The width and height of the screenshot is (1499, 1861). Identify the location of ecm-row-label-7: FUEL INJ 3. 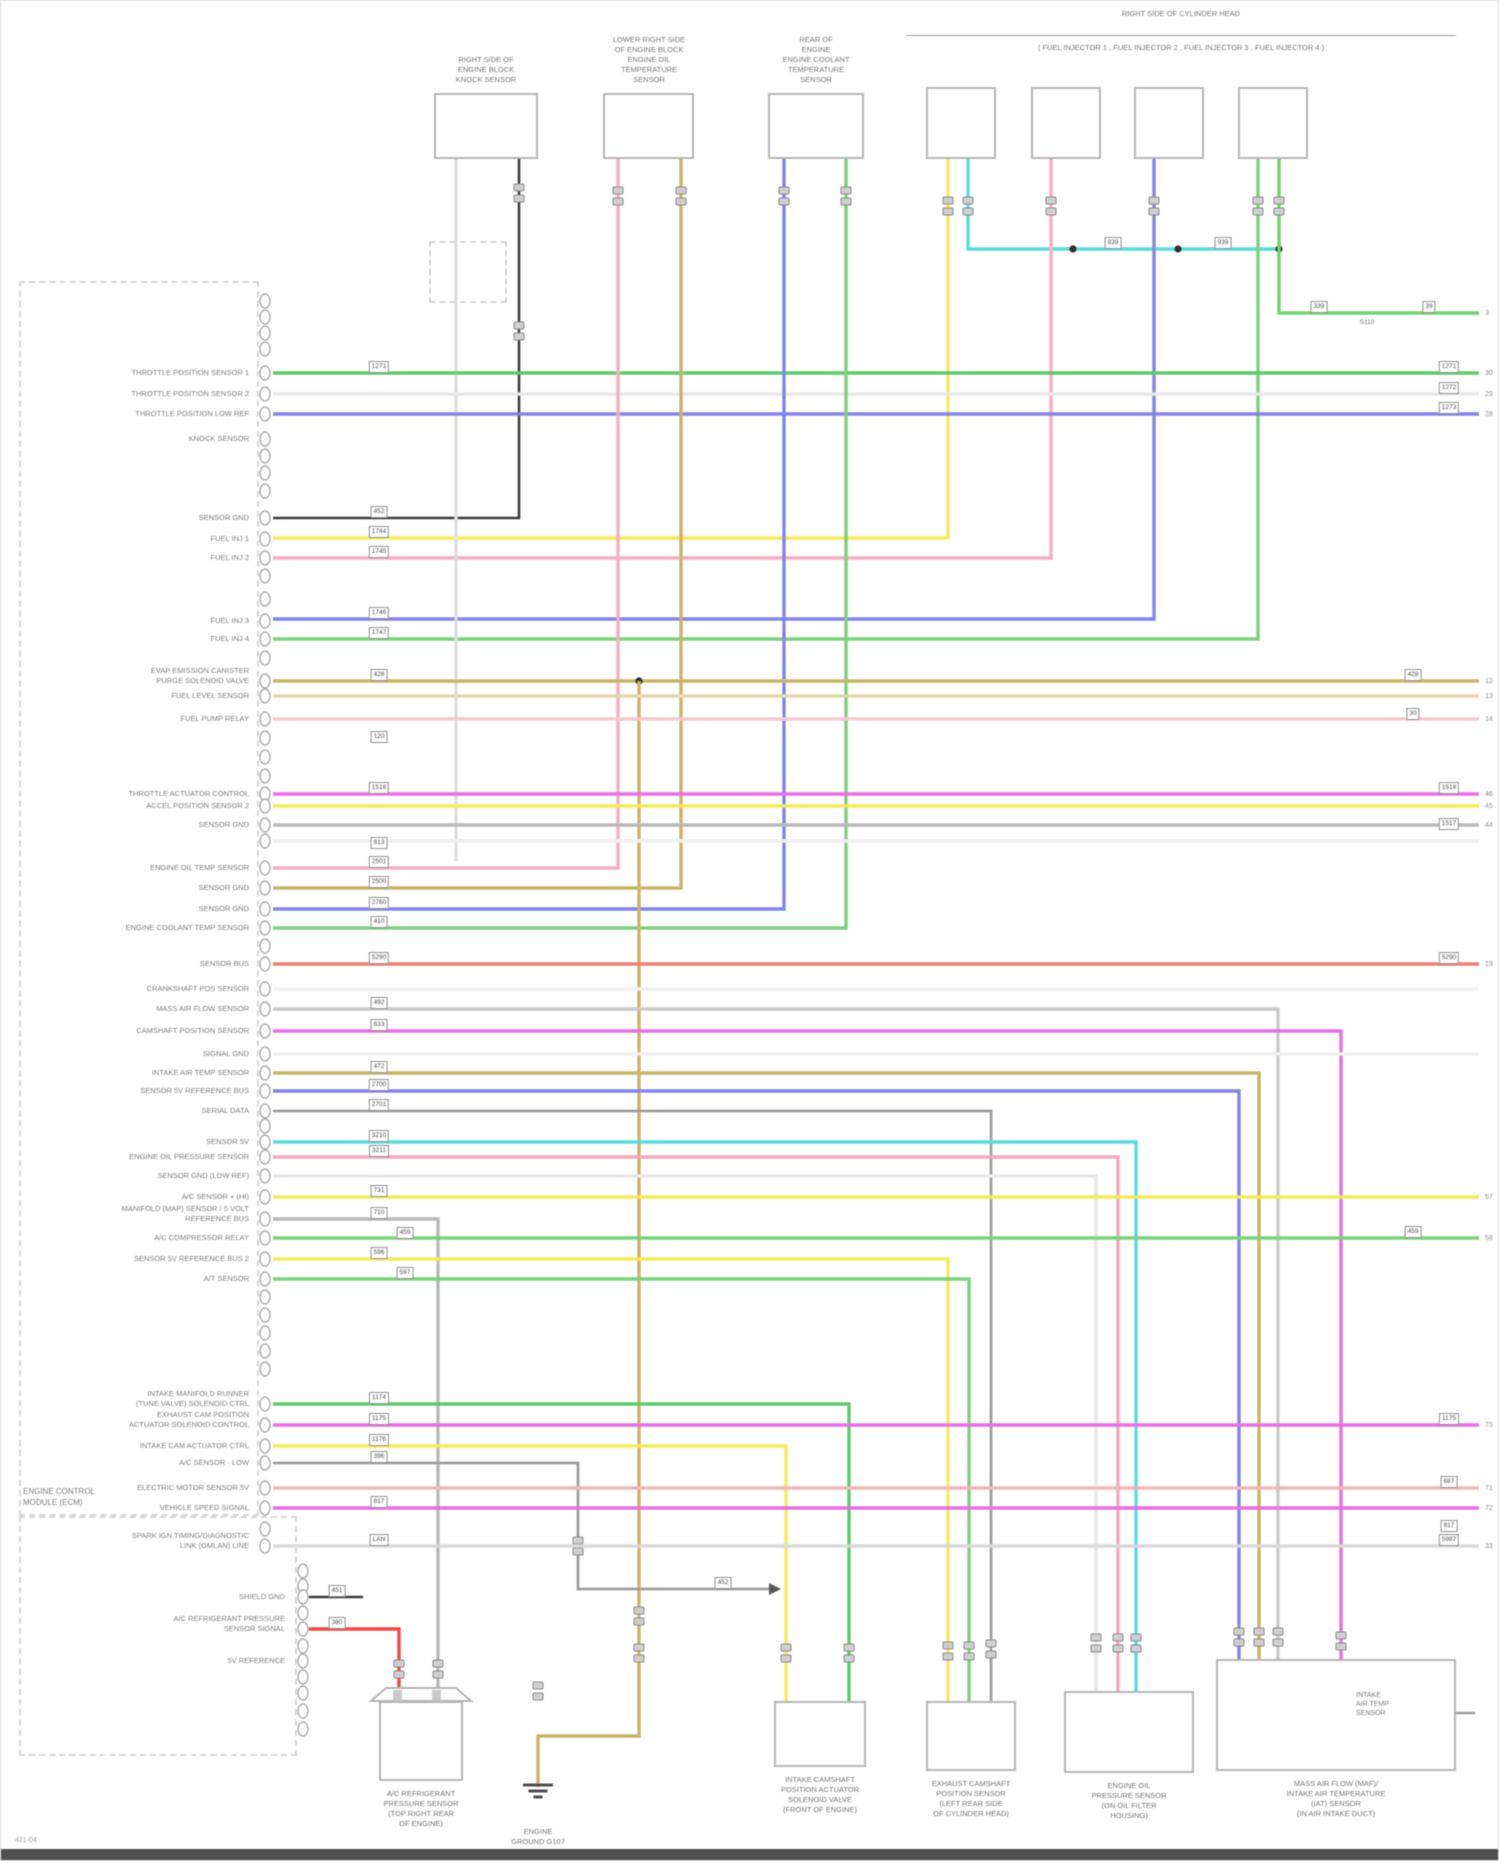
(229, 620).